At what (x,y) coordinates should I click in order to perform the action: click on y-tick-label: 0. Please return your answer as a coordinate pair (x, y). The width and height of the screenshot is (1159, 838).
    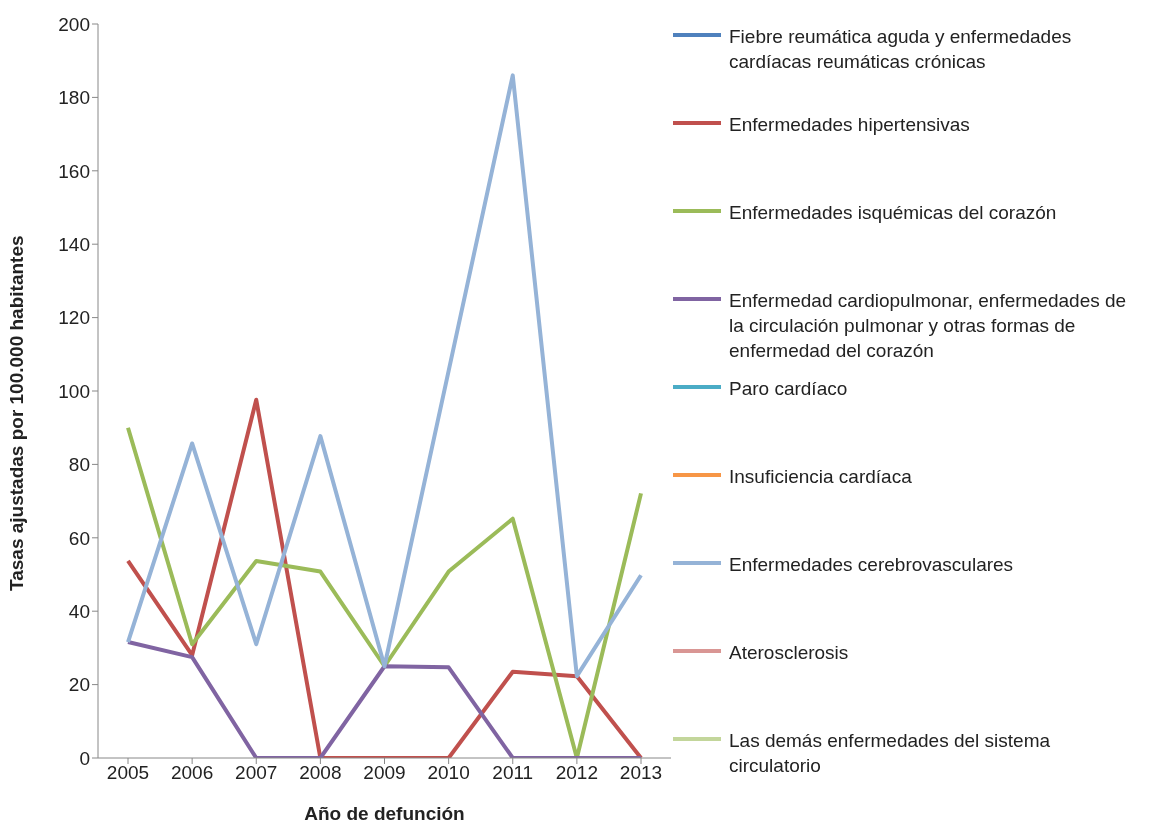
    Looking at the image, I should click on (84, 758).